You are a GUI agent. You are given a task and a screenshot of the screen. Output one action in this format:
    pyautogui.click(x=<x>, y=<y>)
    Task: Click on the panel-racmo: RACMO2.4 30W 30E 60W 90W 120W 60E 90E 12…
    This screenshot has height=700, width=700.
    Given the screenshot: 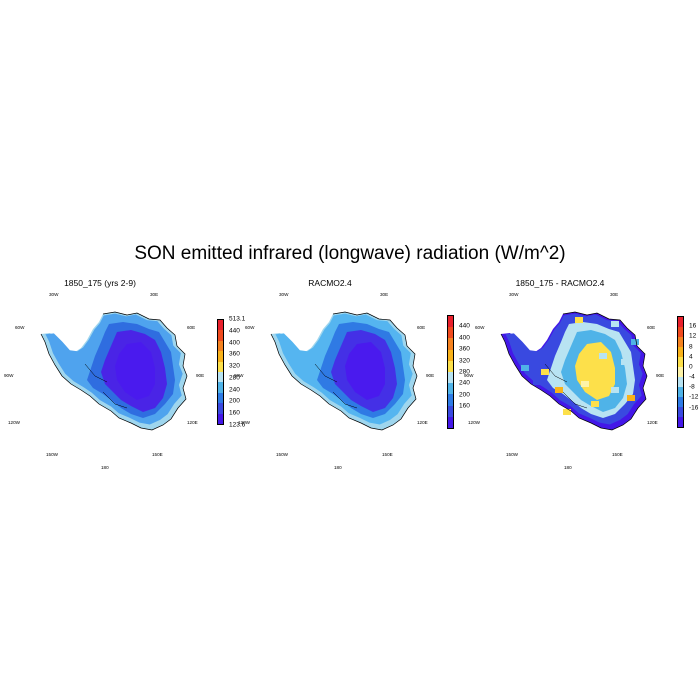 What is the action you would take?
    pyautogui.click(x=354, y=372)
    